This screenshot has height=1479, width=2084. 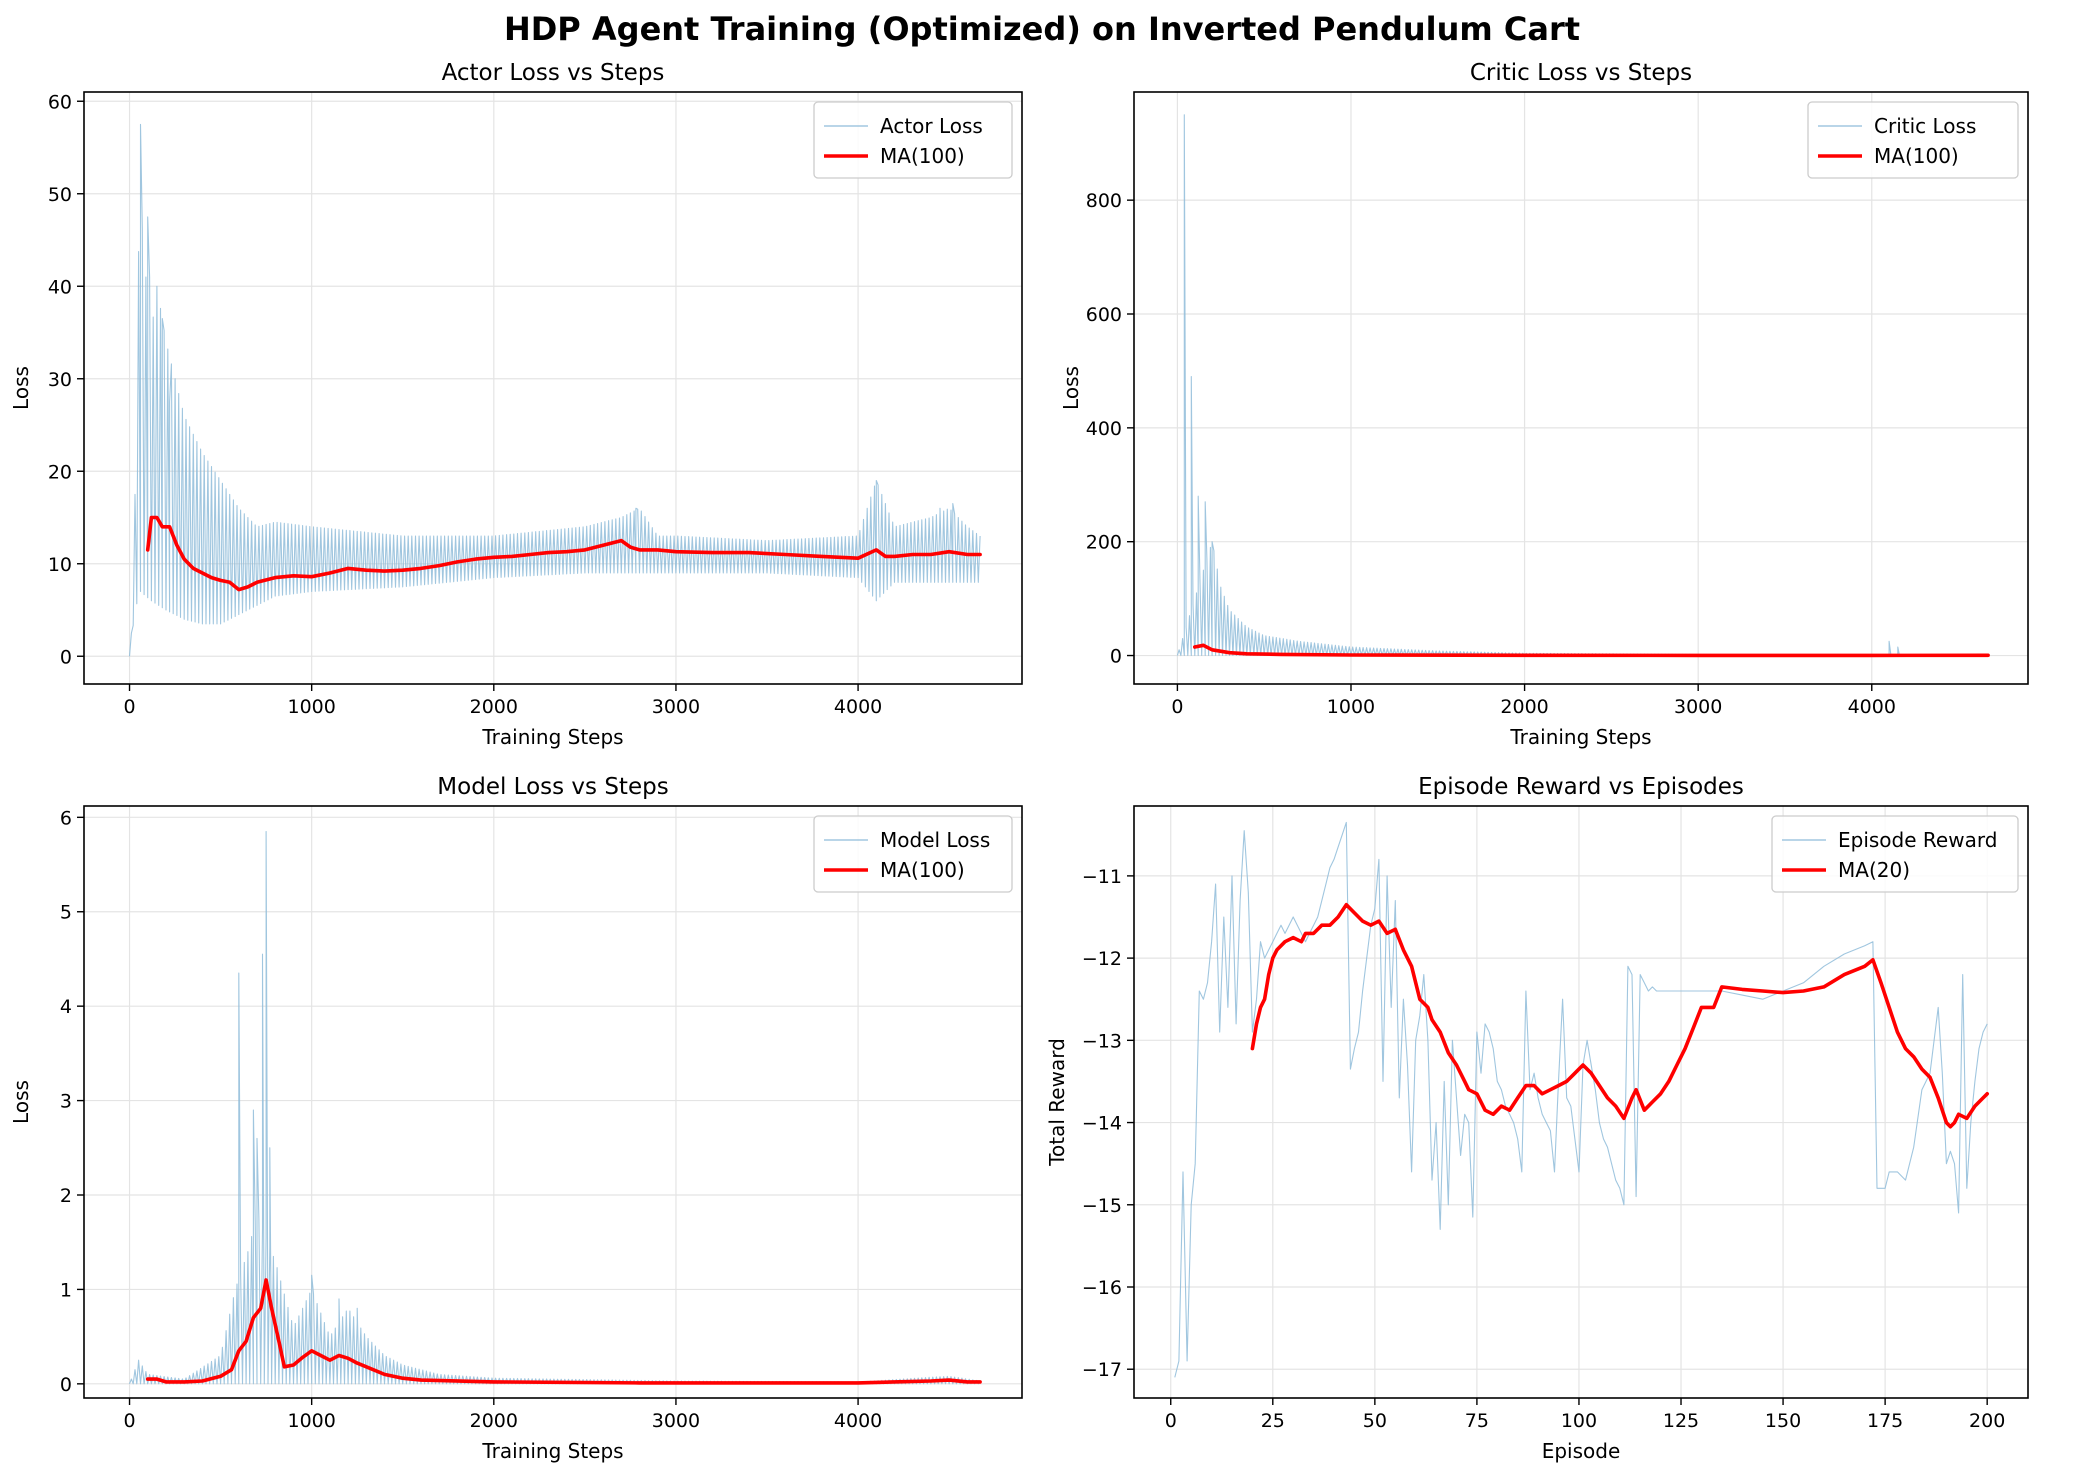 I want to click on legend: Episode Reward MA(20), so click(x=1895, y=854).